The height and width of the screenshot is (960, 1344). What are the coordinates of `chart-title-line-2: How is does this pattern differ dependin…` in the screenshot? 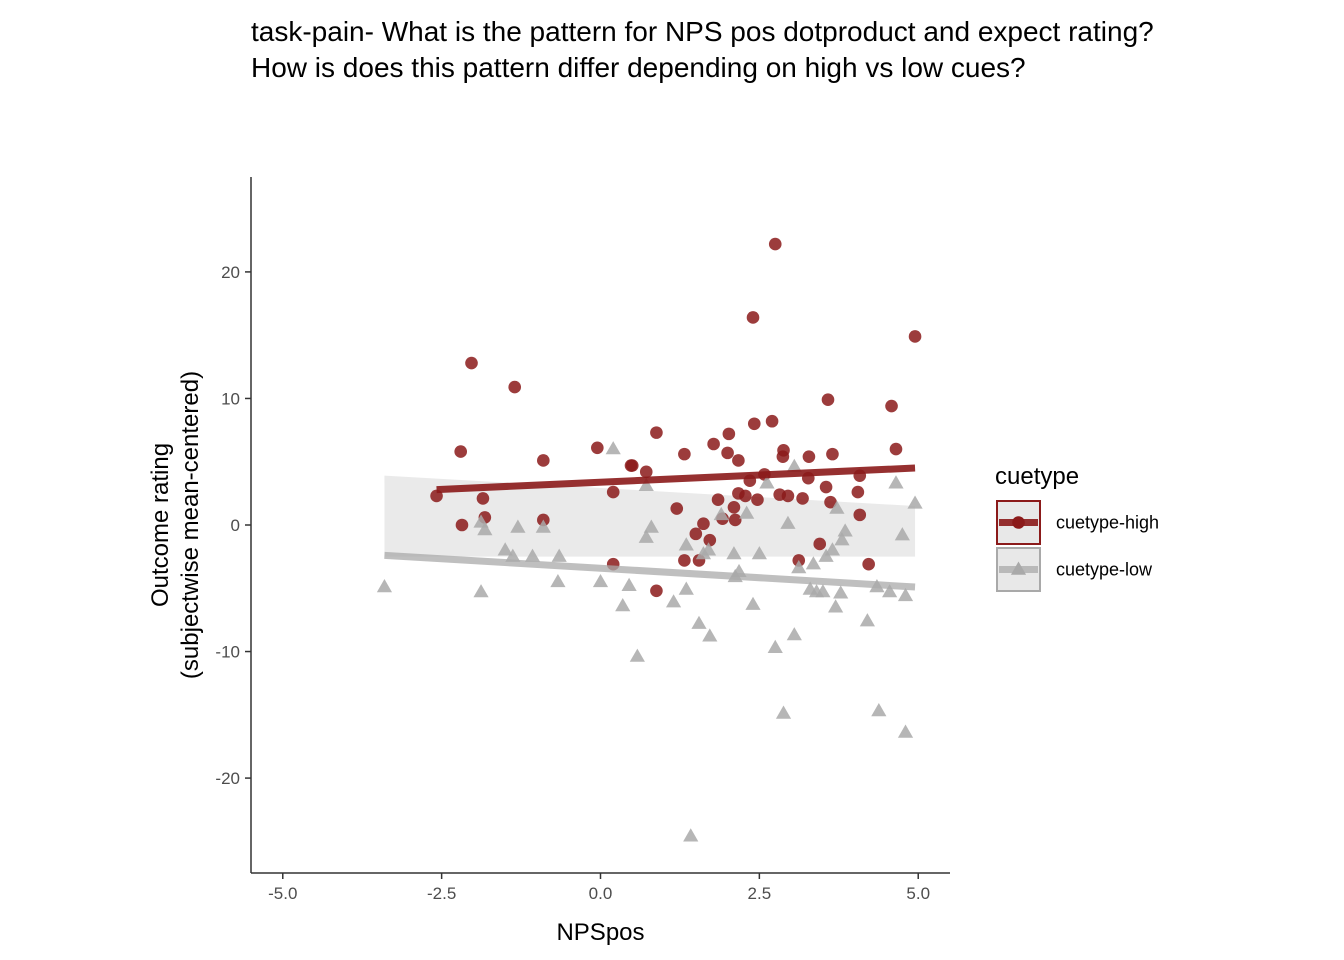 It's located at (638, 67).